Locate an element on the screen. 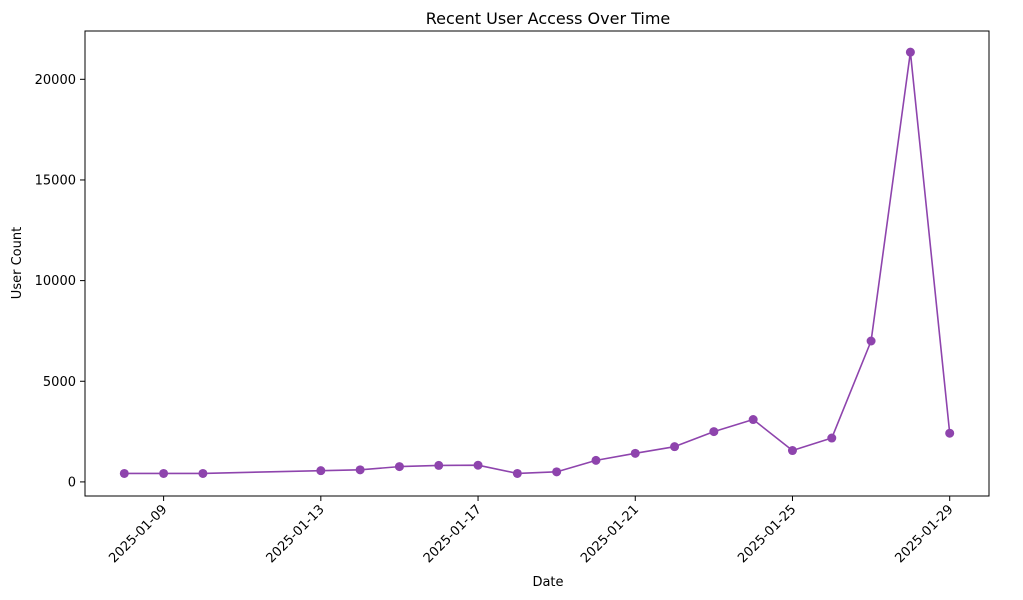  x-tick-label: 2025-01-13 is located at coordinates (296, 534).